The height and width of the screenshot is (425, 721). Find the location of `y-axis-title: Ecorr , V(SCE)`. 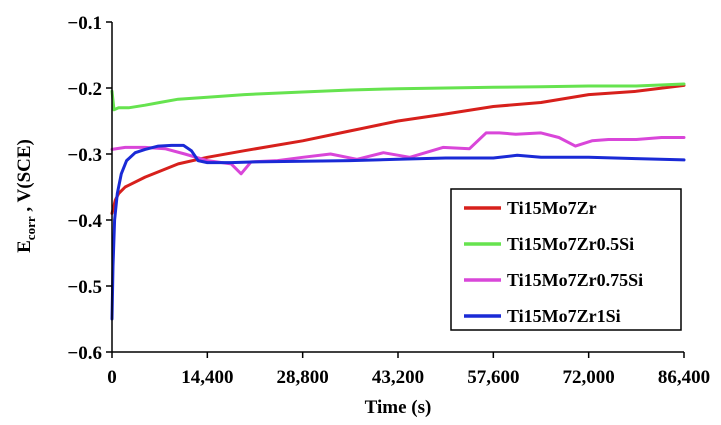

y-axis-title: Ecorr , V(SCE) is located at coordinates (26, 196).